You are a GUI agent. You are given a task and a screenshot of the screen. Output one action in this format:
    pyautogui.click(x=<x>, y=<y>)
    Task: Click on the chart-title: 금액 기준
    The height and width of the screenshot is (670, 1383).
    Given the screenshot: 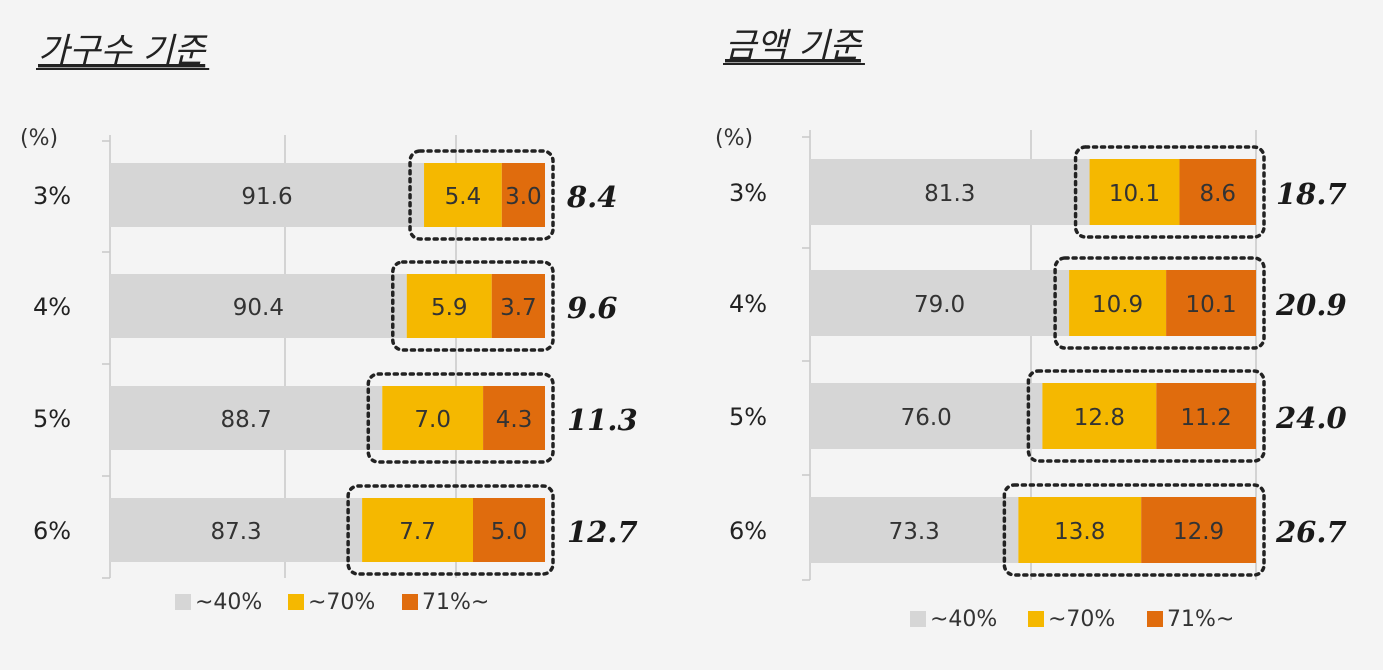 What is the action you would take?
    pyautogui.click(x=794, y=46)
    